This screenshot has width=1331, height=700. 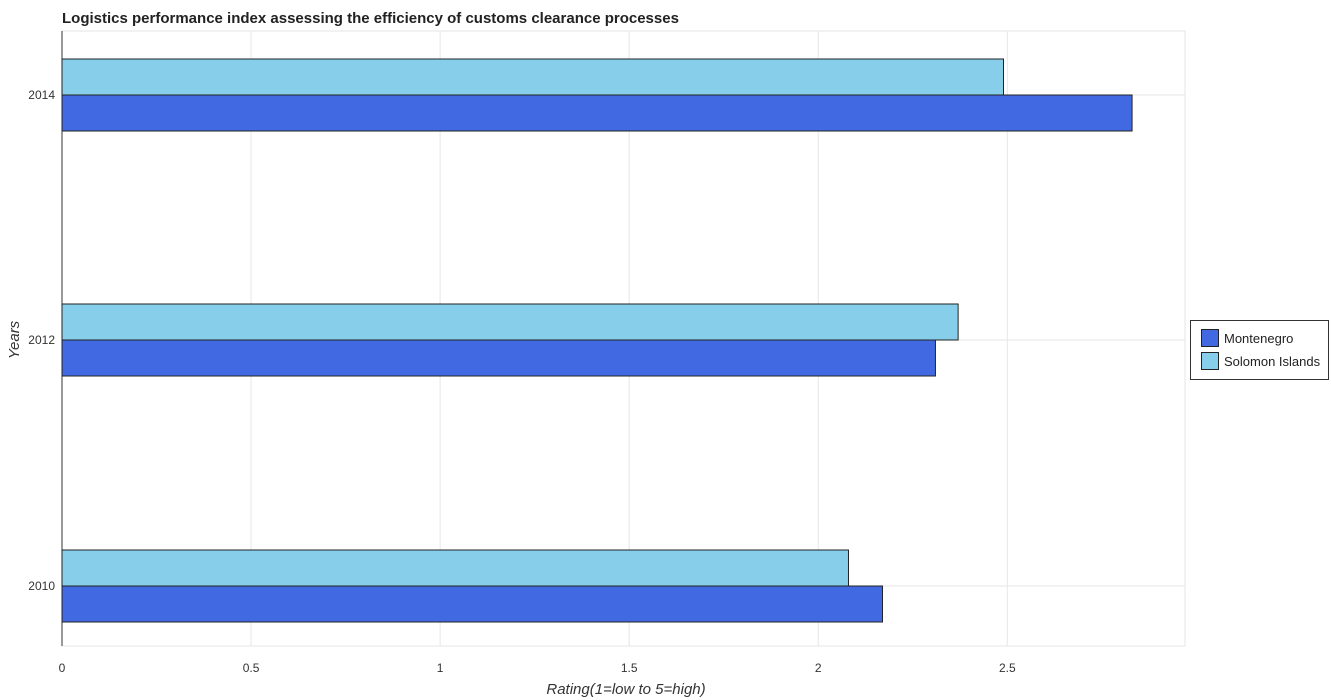 I want to click on legend-label-montenegro: Montenegro, so click(x=1259, y=338).